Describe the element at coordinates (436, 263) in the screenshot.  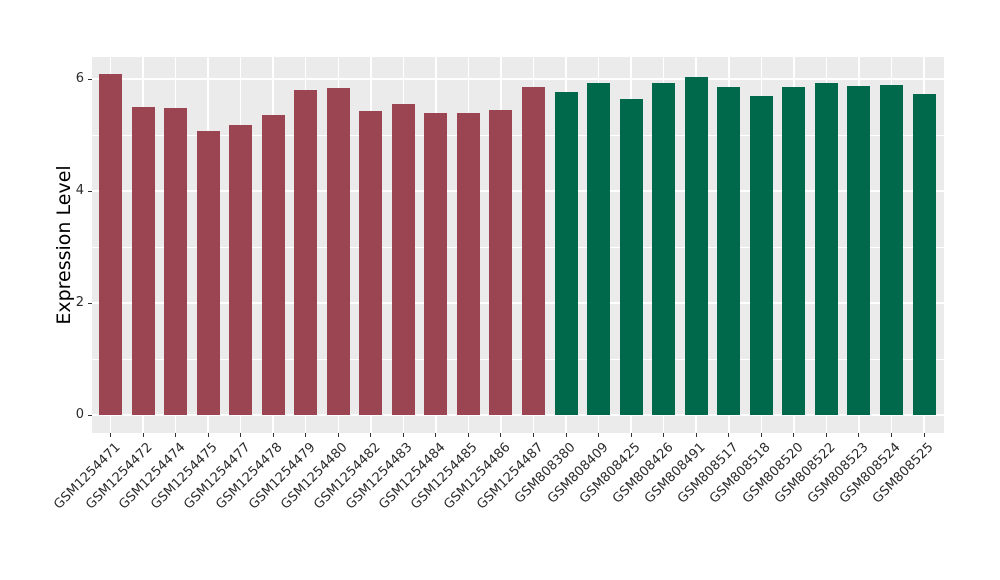
I see `bar-GSM1254484` at that location.